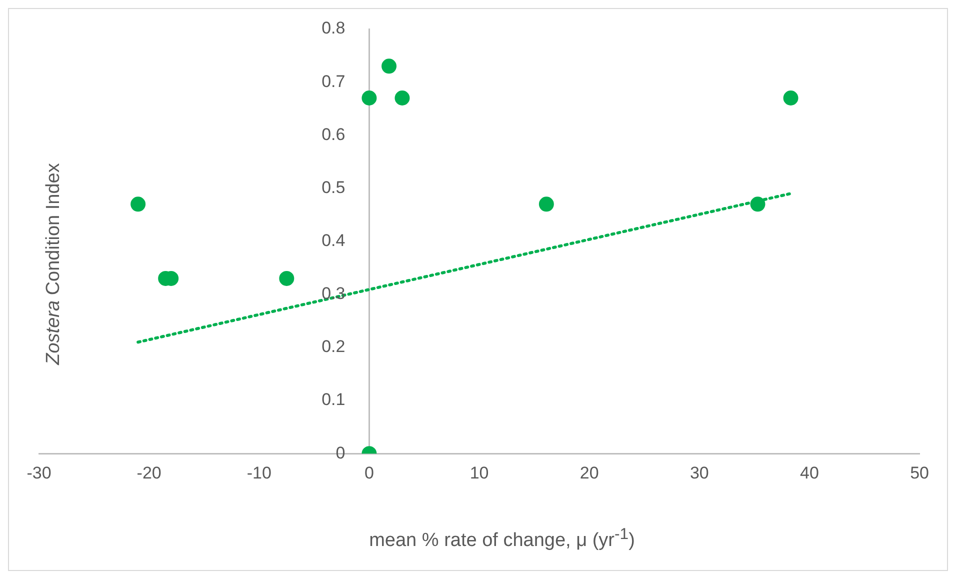 Image resolution: width=956 pixels, height=579 pixels. I want to click on y-axis-title: Zostera Condition Index, so click(54, 264).